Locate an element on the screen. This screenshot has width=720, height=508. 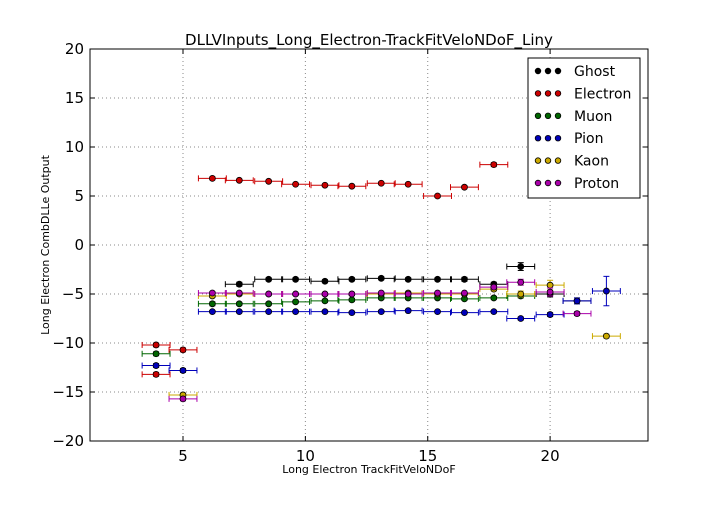
x-tick-label: 5 is located at coordinates (183, 456).